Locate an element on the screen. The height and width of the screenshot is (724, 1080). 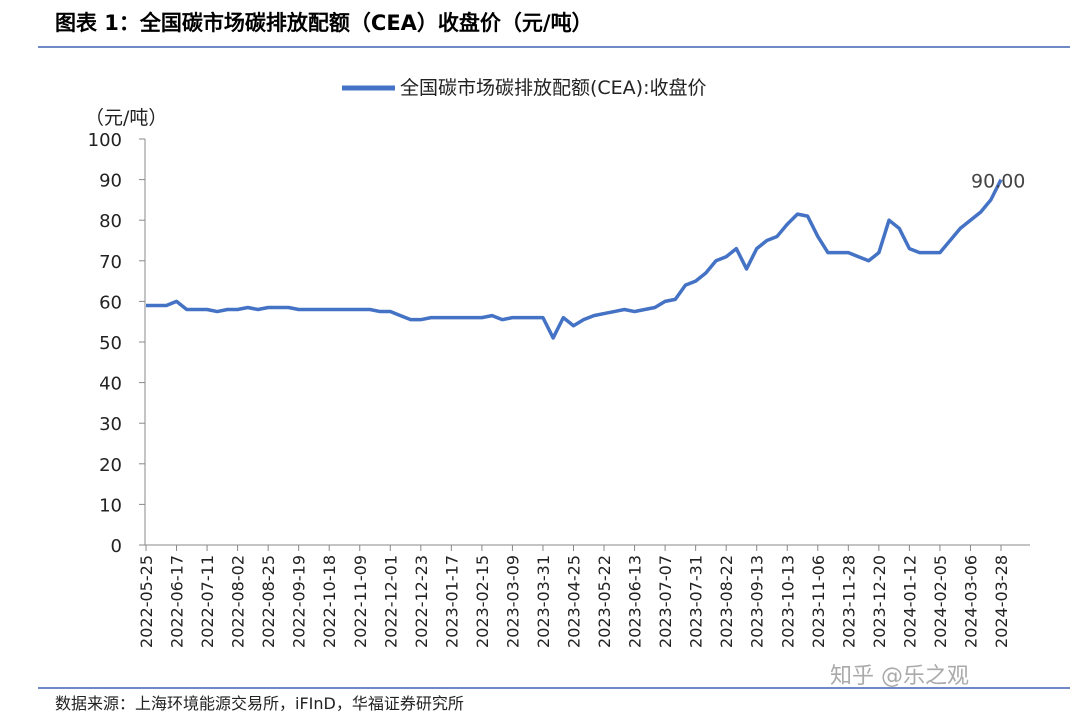
y-tick-label: 60 is located at coordinates (110, 302).